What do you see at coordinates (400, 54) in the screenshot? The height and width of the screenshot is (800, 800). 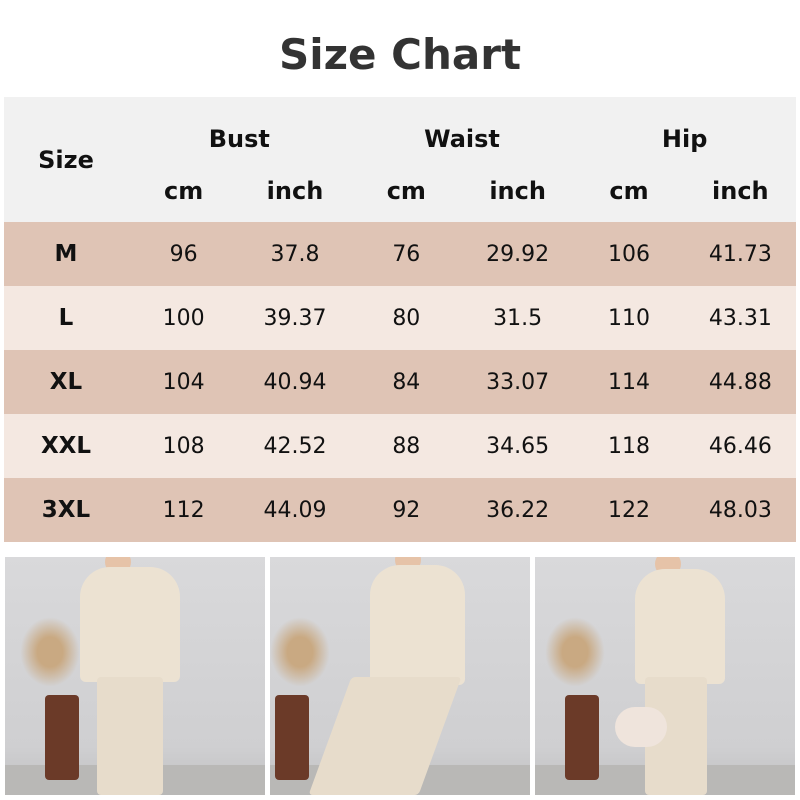 I see `page-title: Size Chart` at bounding box center [400, 54].